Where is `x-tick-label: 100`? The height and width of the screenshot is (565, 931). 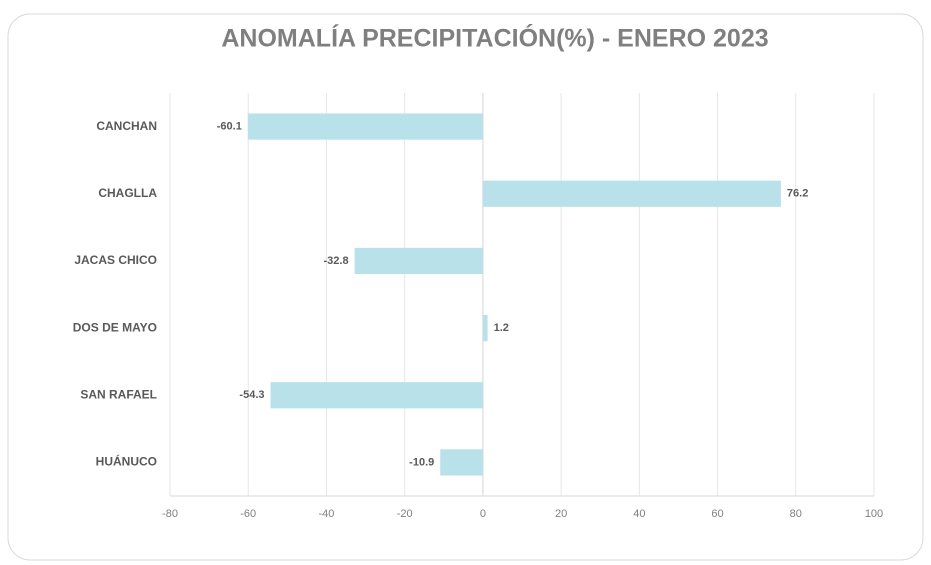 x-tick-label: 100 is located at coordinates (874, 514).